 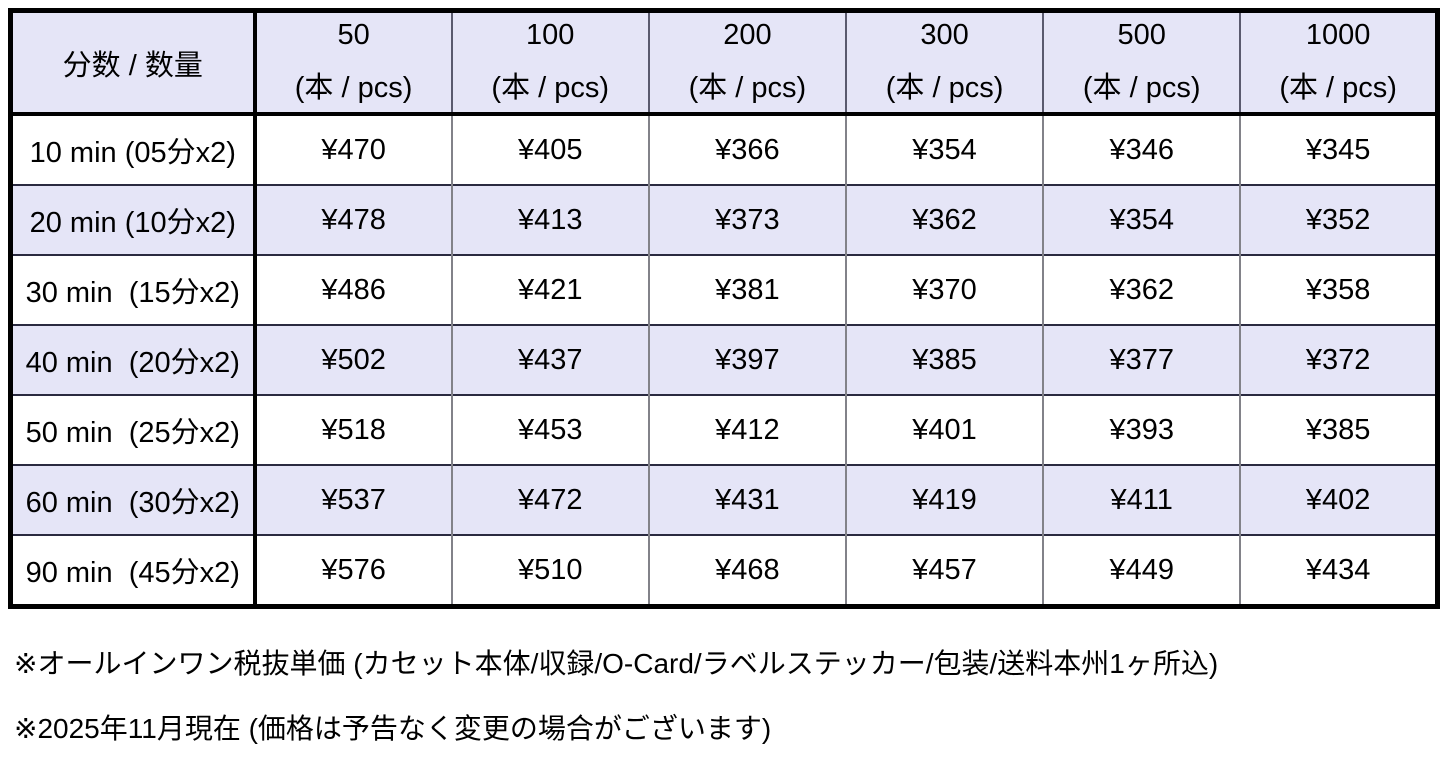 What do you see at coordinates (944, 499) in the screenshot?
I see `price-cell: ¥419` at bounding box center [944, 499].